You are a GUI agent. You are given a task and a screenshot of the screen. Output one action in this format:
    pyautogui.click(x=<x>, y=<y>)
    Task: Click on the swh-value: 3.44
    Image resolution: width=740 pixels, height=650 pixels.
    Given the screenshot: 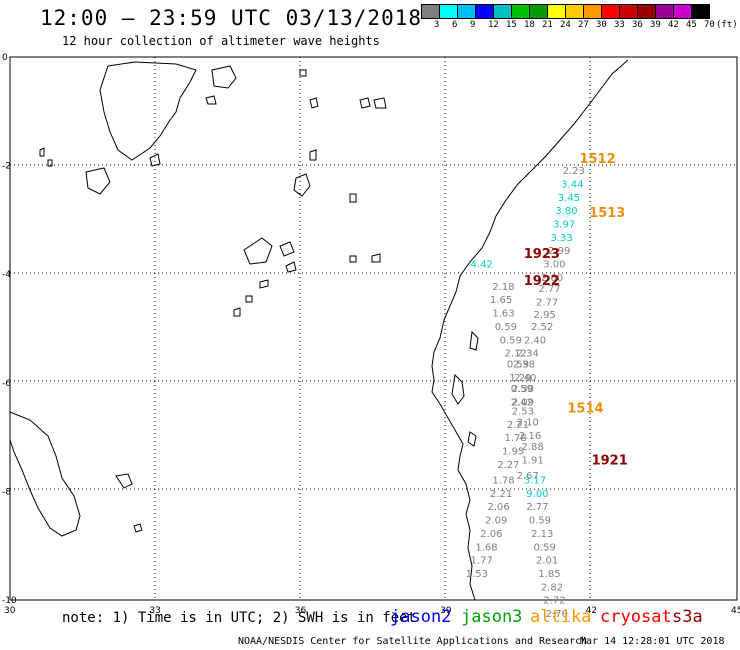 What is the action you would take?
    pyautogui.click(x=572, y=184)
    